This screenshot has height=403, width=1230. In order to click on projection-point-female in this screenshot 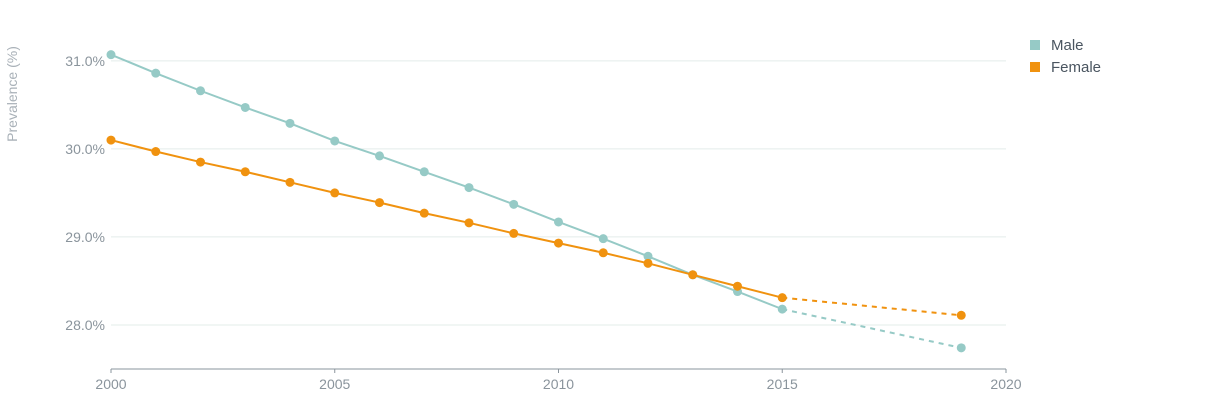, I will do `click(961, 315)`.